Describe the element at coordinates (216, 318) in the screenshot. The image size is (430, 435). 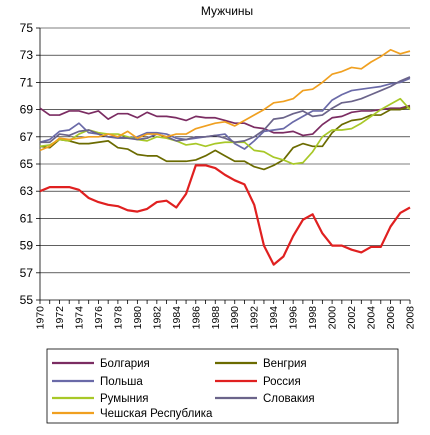
I see `x-tick-label: 1988` at that location.